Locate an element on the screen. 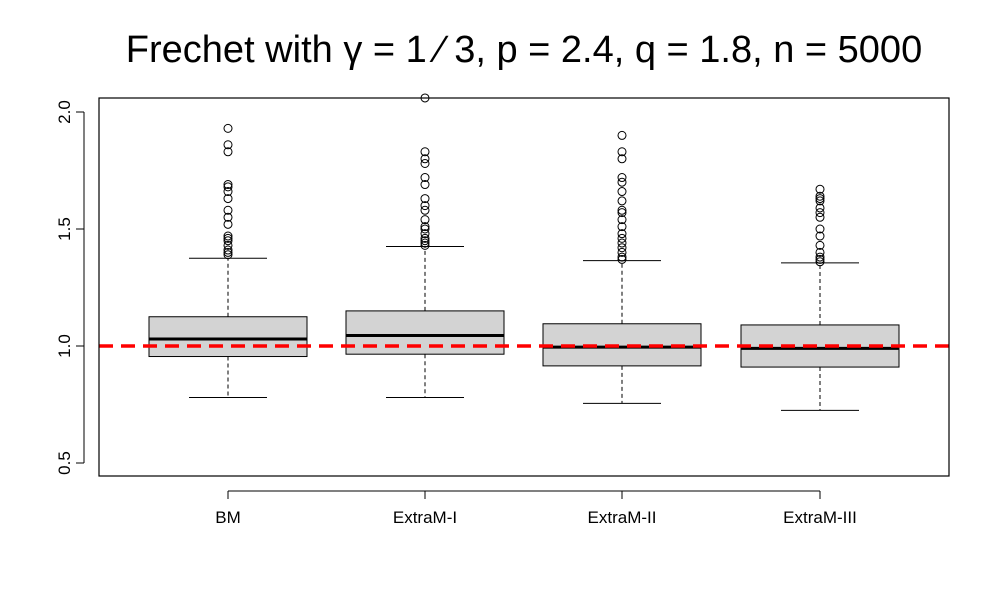 The height and width of the screenshot is (600, 1000). y-tick-label: 1.0 is located at coordinates (64, 346).